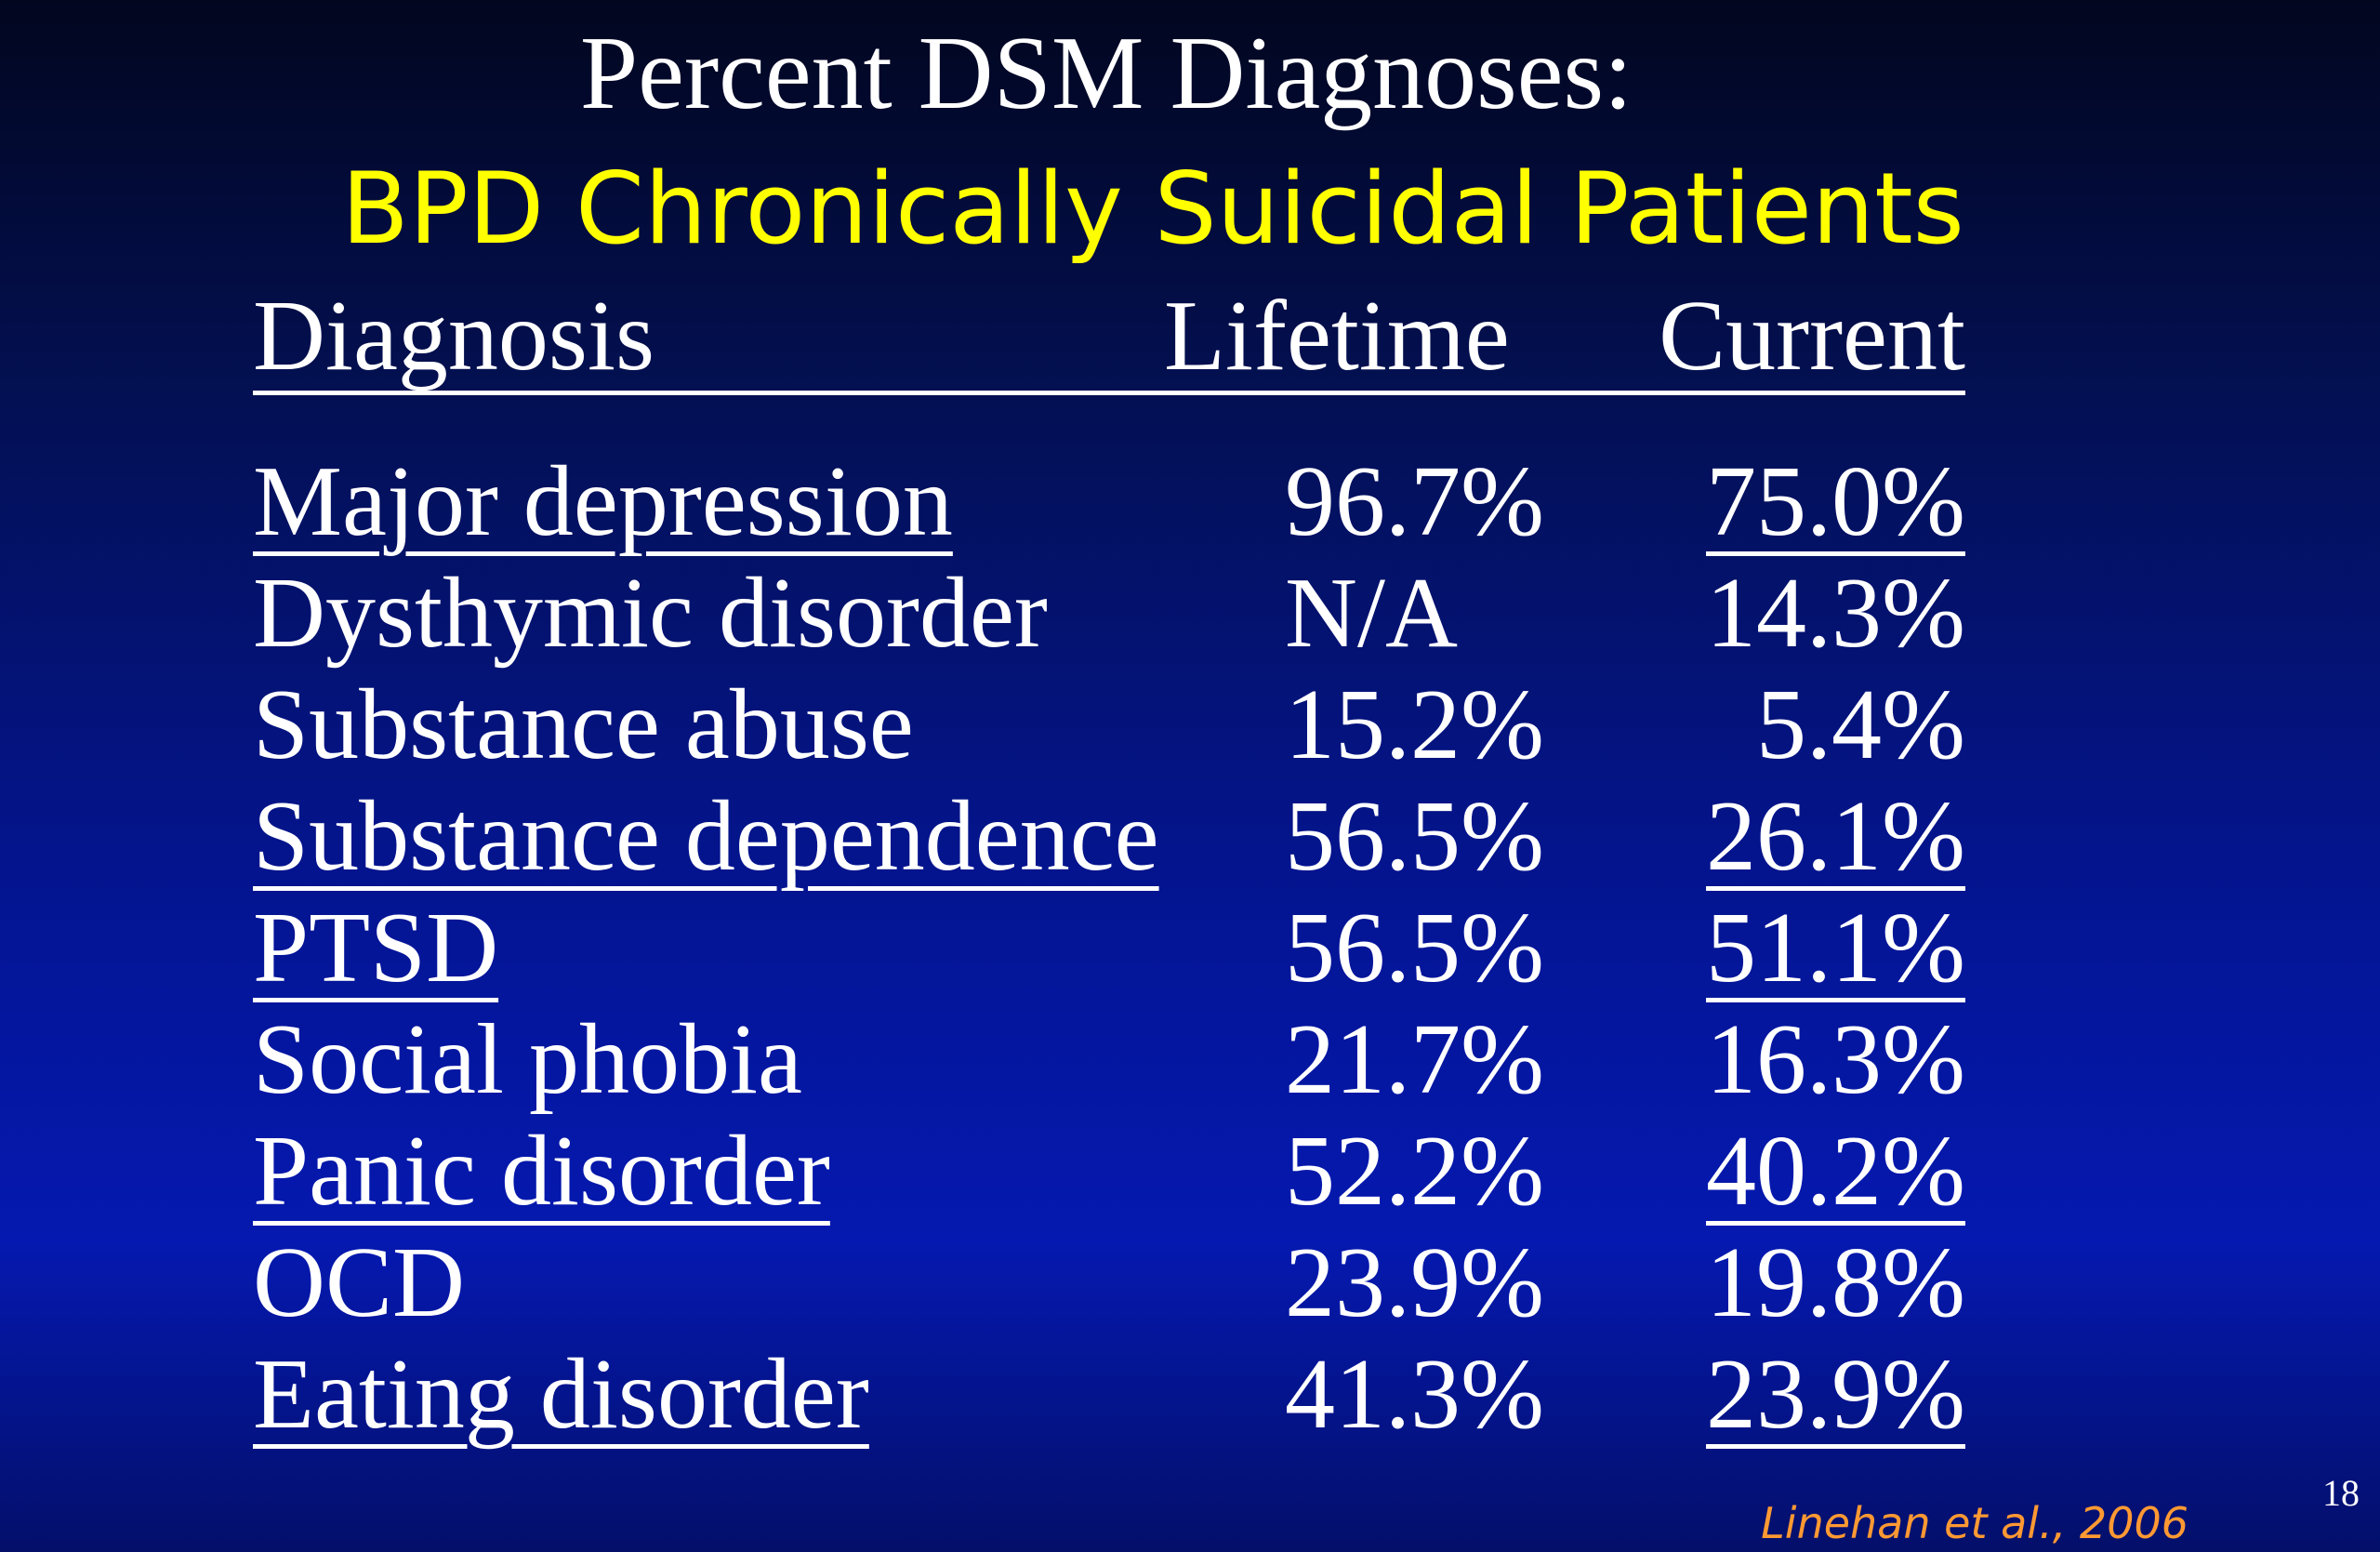 This screenshot has width=2380, height=1552. I want to click on current-cell: 23.9%, so click(1835, 1394).